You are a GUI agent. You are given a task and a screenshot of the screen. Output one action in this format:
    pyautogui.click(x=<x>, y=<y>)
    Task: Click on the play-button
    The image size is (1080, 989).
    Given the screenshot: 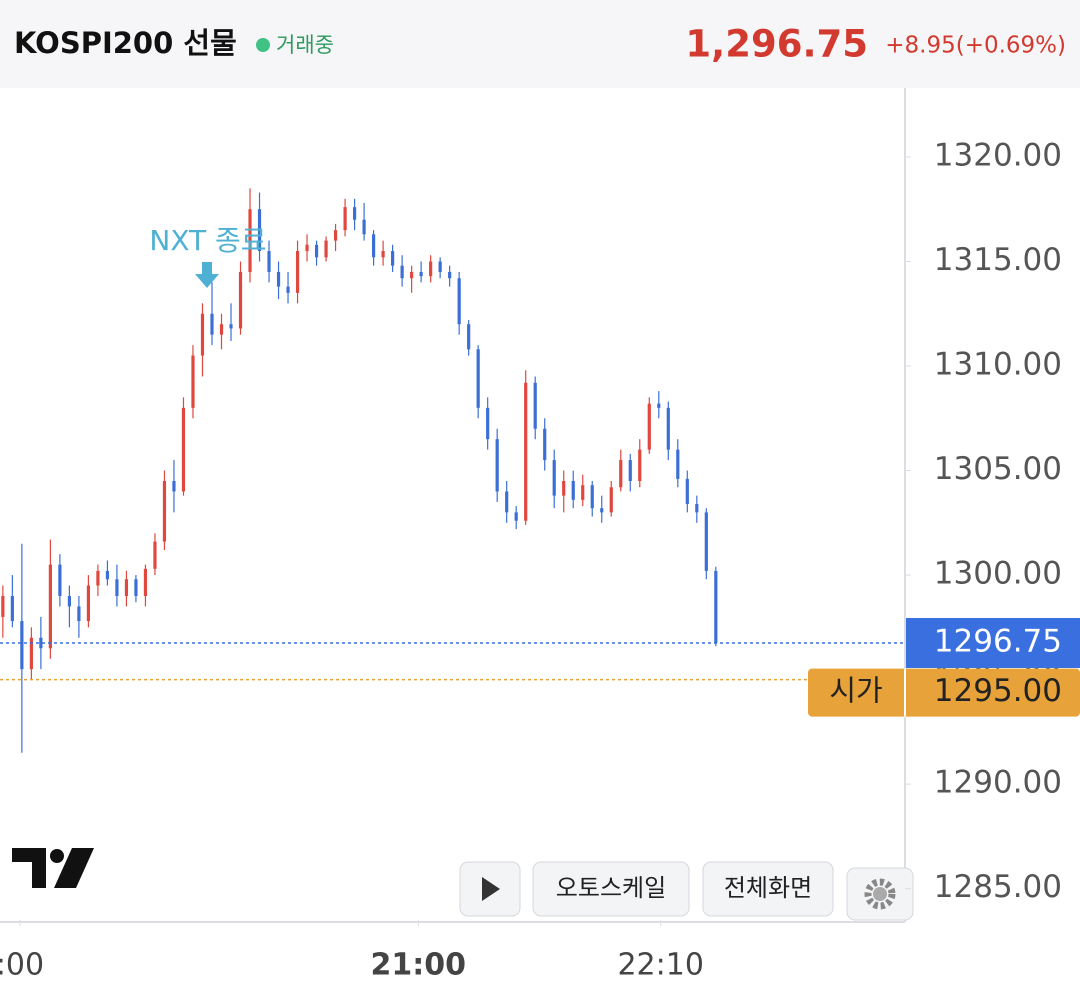 What is the action you would take?
    pyautogui.click(x=490, y=889)
    